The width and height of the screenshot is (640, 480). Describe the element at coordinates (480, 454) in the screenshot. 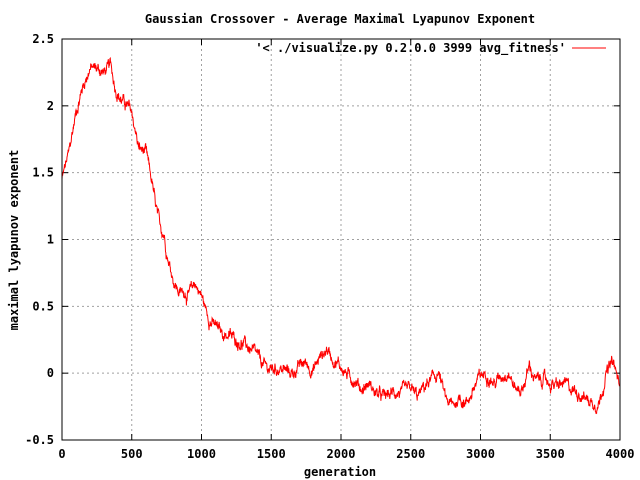

I see `x-tick-label: 3000` at that location.